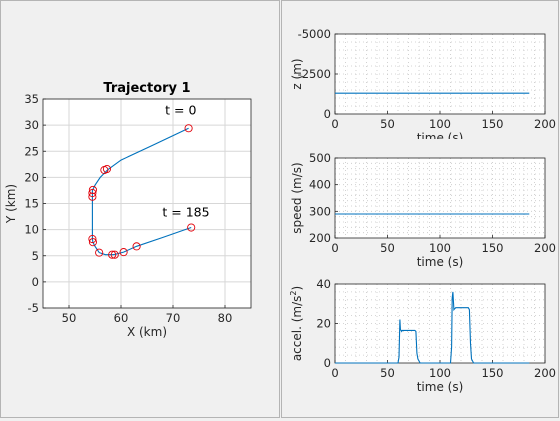  I want to click on y-axis-label: z (m), so click(297, 73).